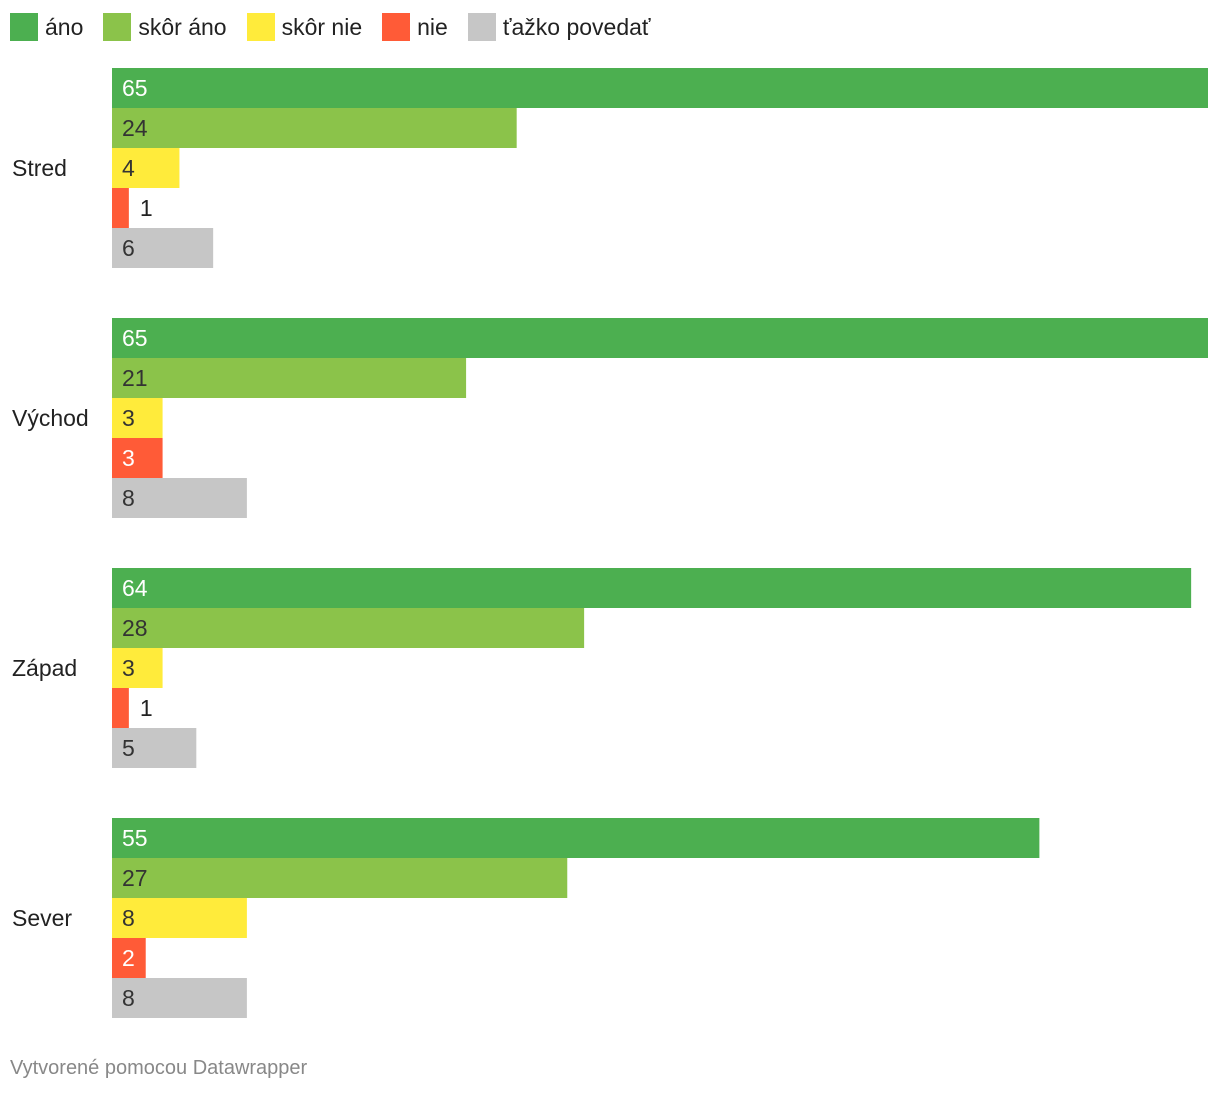  Describe the element at coordinates (50, 418) in the screenshot. I see `category-label: Východ` at that location.